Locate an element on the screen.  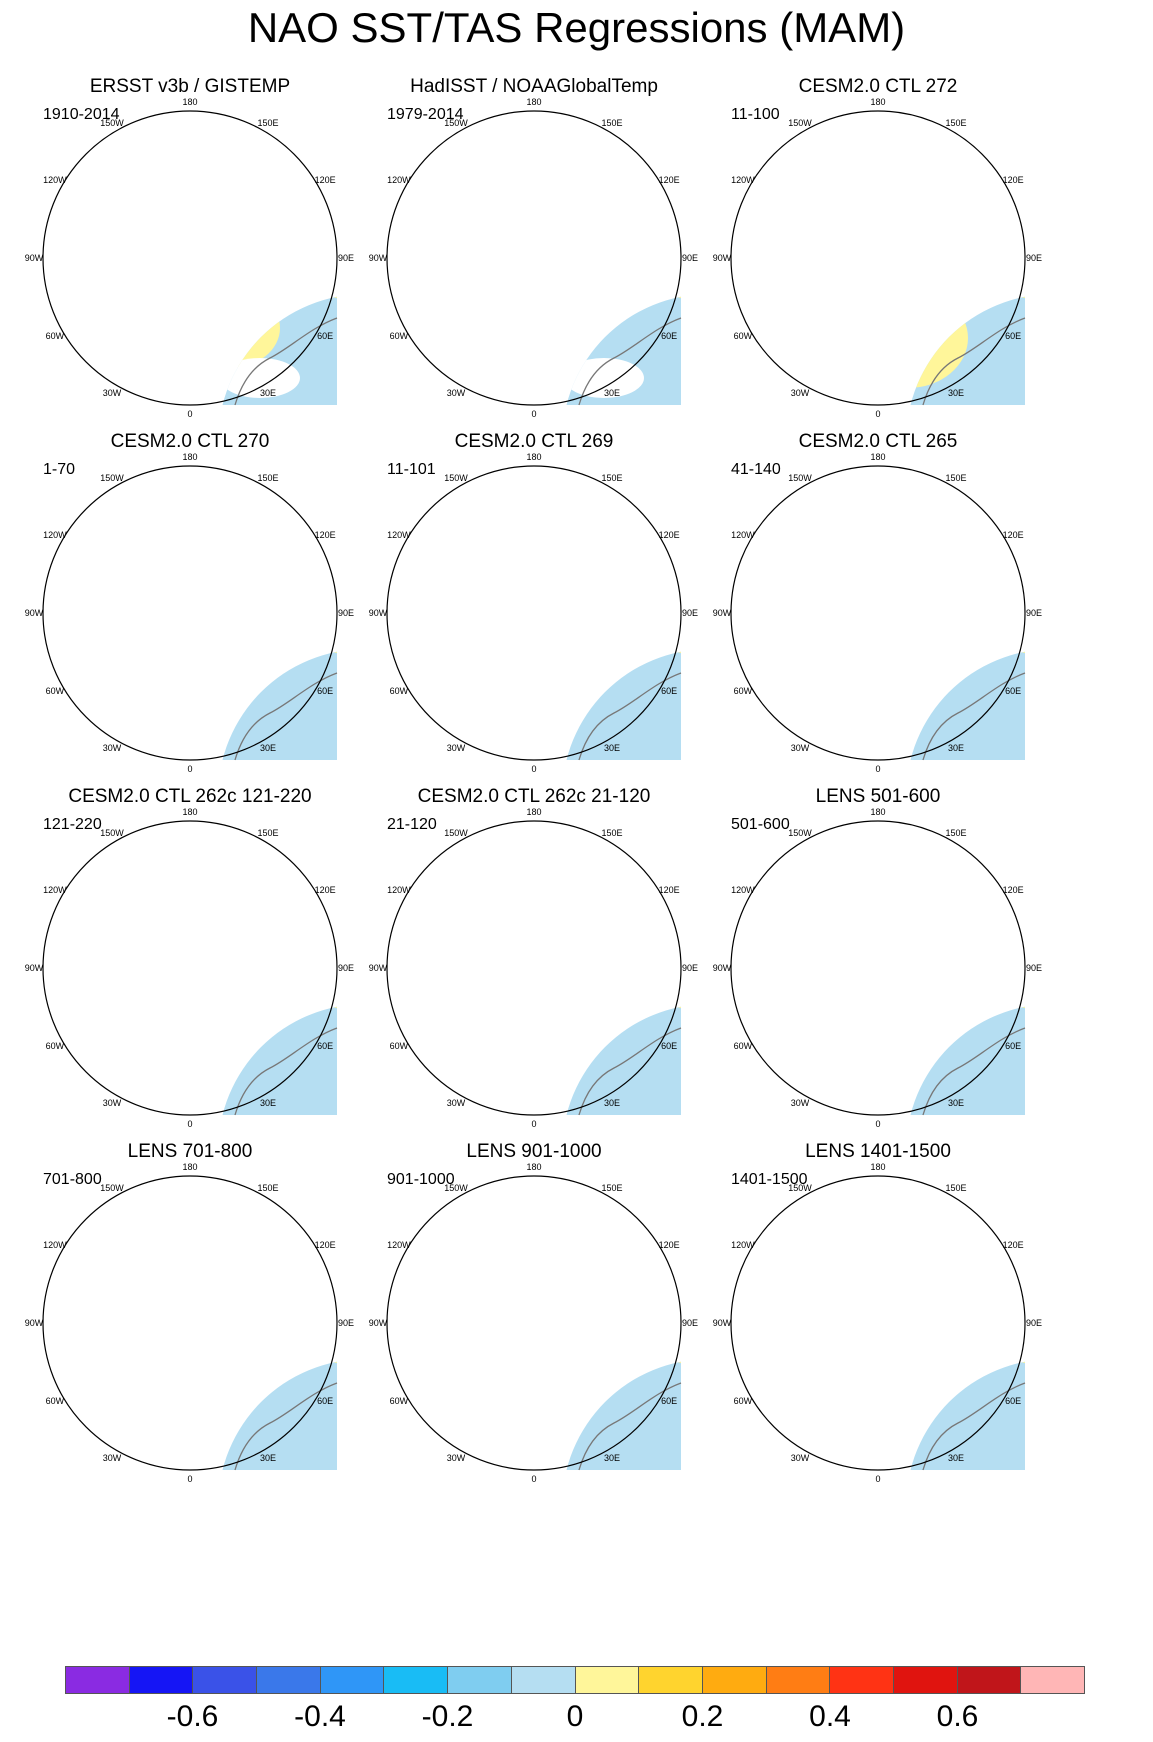
period-label: 121-220 is located at coordinates (72, 824).